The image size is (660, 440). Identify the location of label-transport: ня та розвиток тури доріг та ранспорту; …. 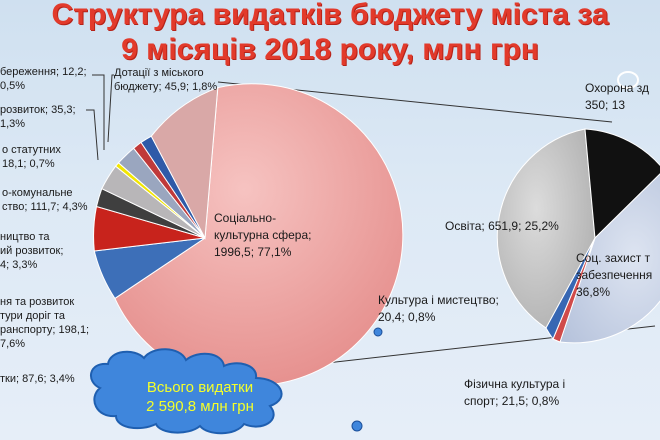
(45, 323).